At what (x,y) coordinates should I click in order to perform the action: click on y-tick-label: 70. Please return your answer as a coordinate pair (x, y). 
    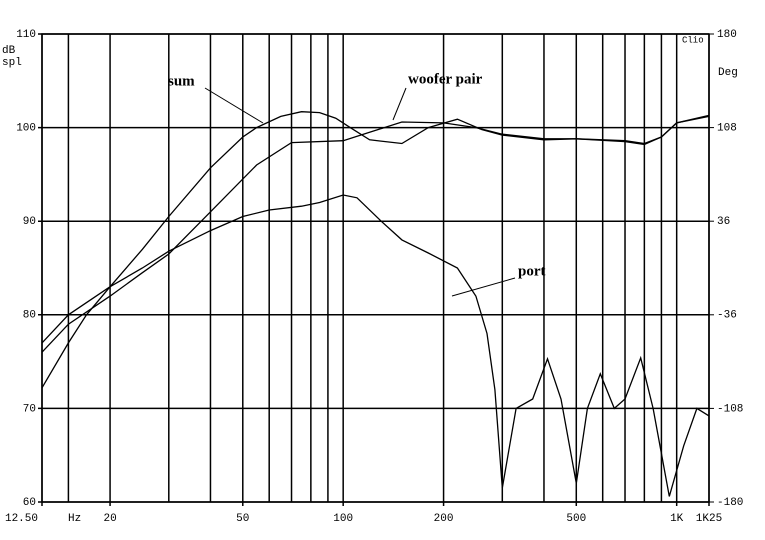
    Looking at the image, I should click on (29, 409).